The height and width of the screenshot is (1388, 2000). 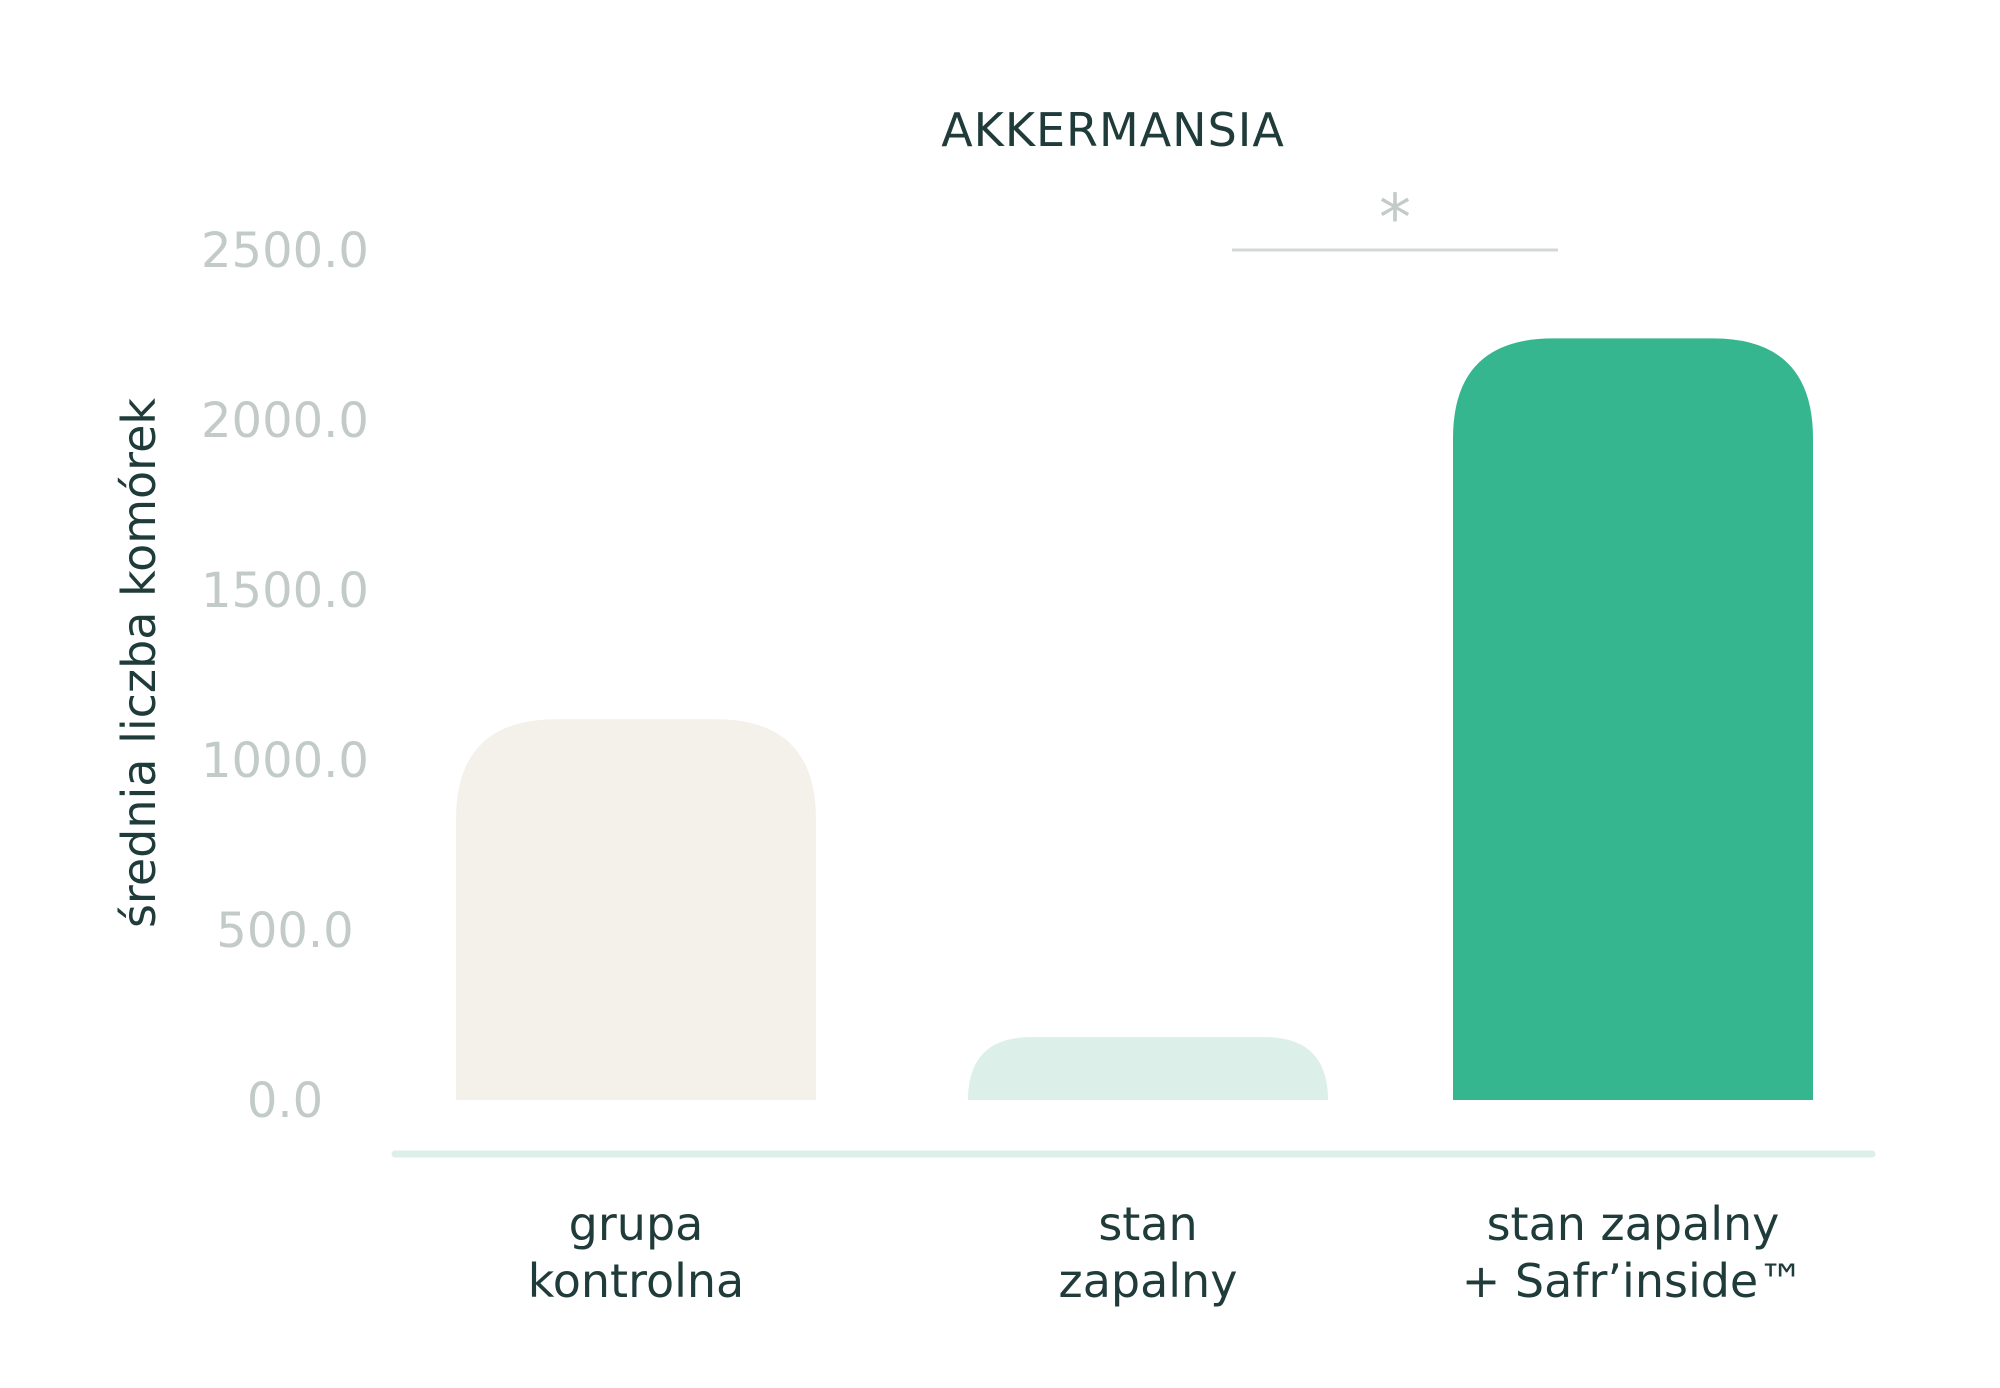 What do you see at coordinates (1113, 130) in the screenshot?
I see `chart-title: AKKERMANSIA` at bounding box center [1113, 130].